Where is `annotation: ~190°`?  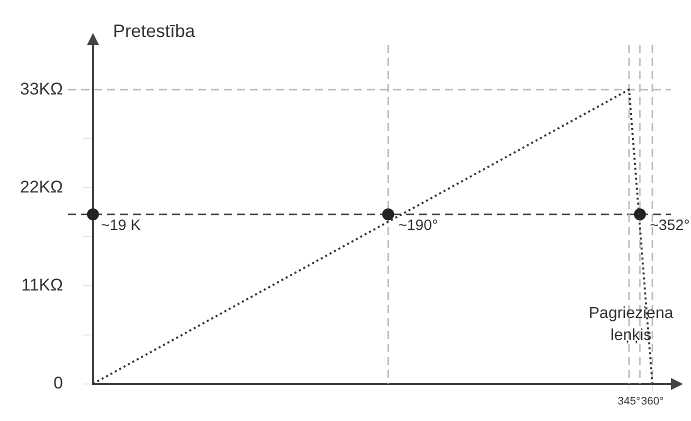 annotation: ~190° is located at coordinates (418, 225).